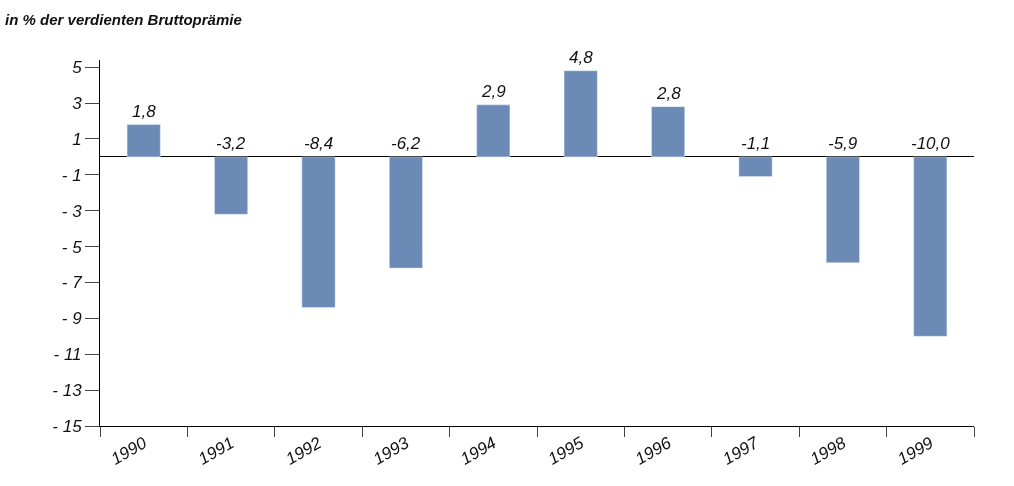 The width and height of the screenshot is (1014, 486). I want to click on data-label: -1,1, so click(756, 143).